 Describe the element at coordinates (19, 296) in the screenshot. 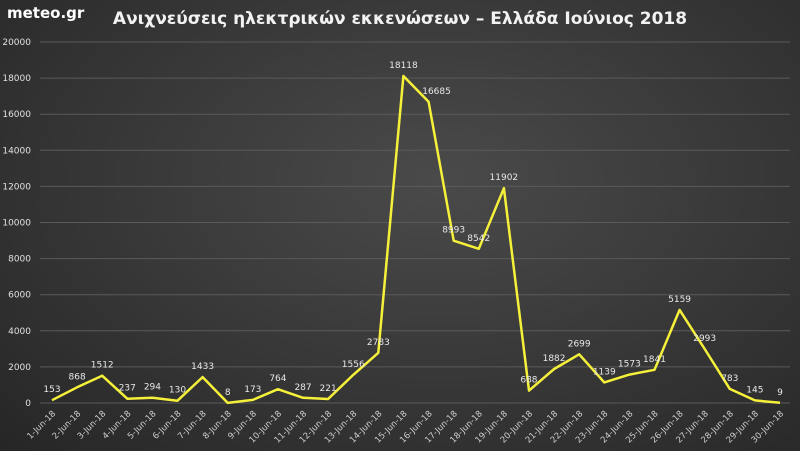

I see `y-tick-label: 6000` at that location.